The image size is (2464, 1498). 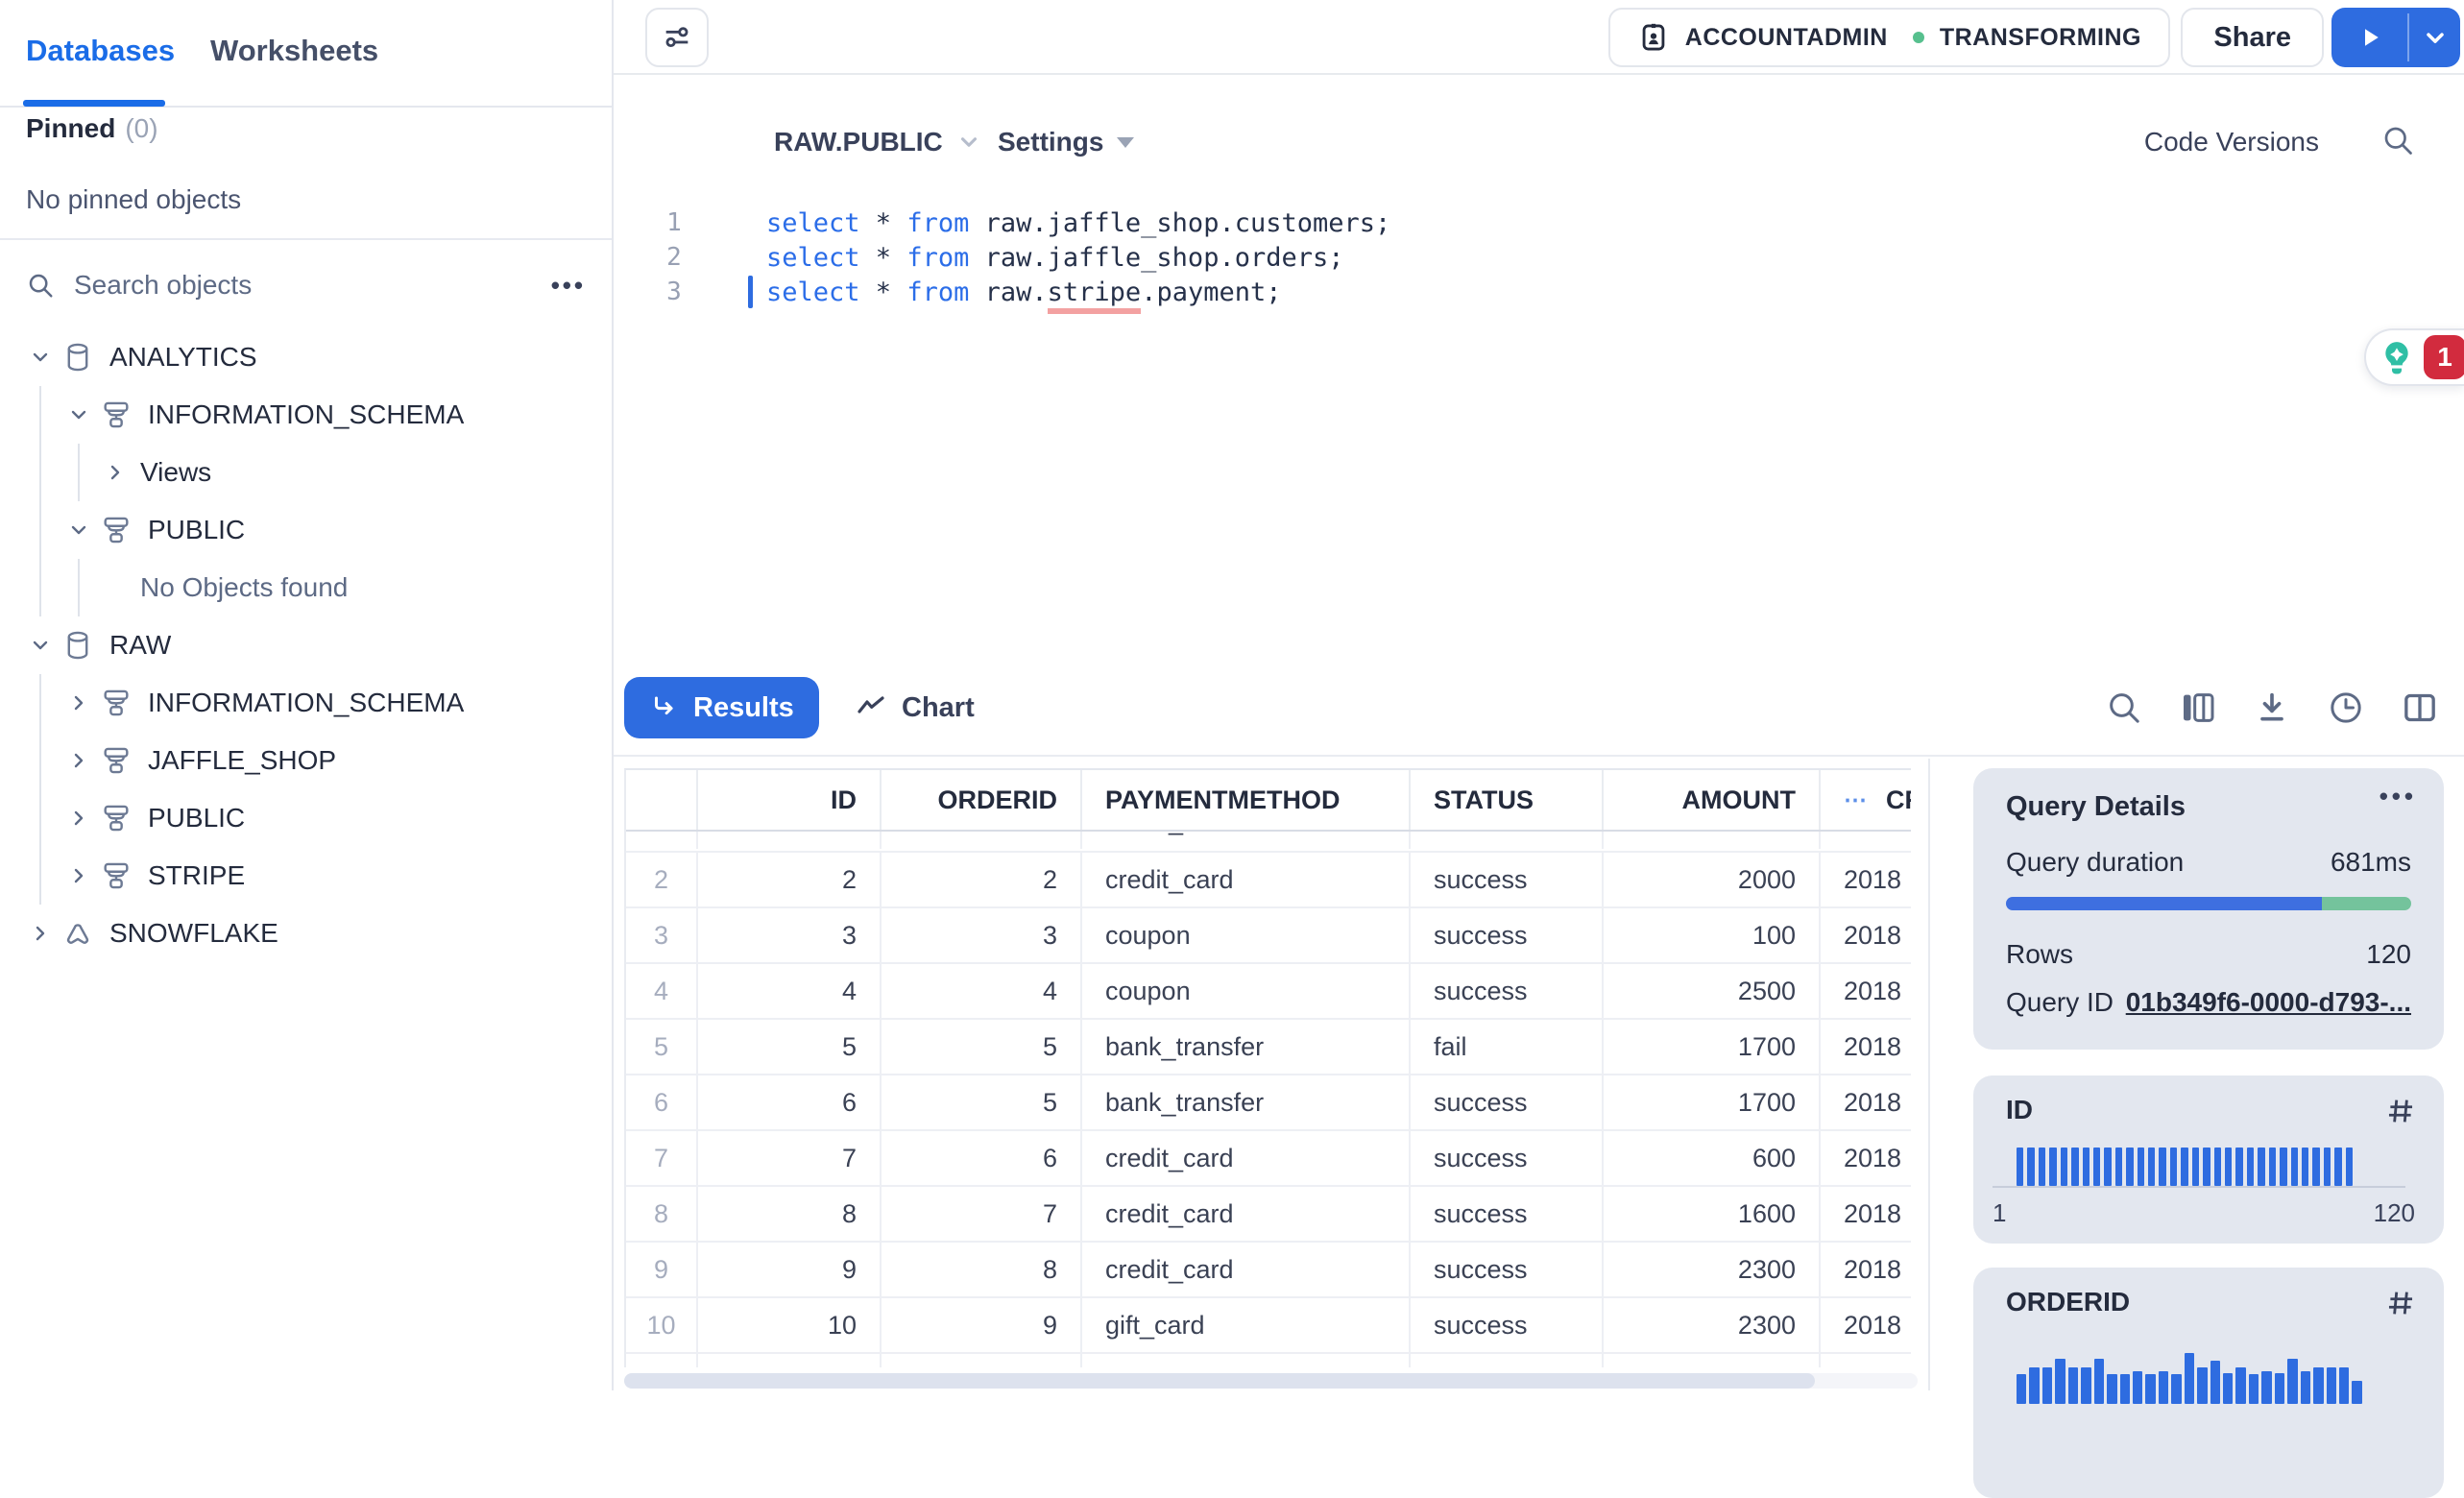 What do you see at coordinates (1866, 1360) in the screenshot?
I see `cell-created` at bounding box center [1866, 1360].